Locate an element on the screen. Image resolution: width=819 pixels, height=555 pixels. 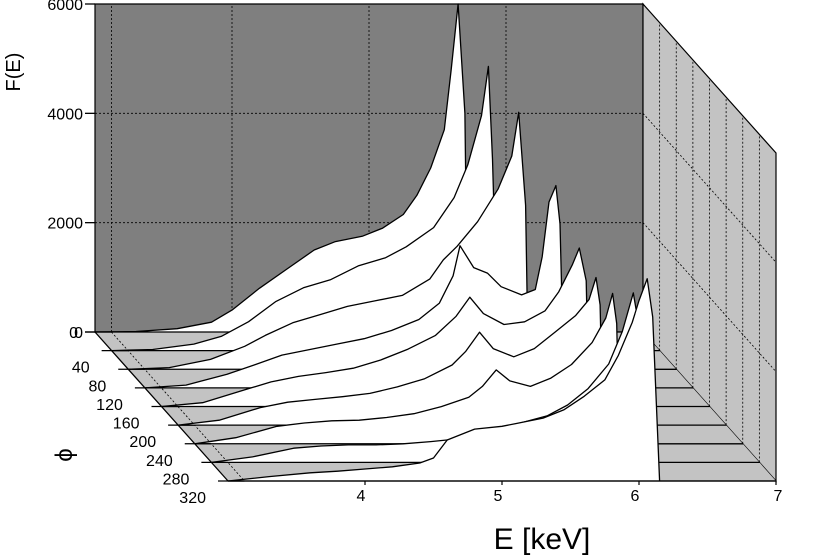
y-tick-label-1: 4000 is located at coordinates (65, 114).